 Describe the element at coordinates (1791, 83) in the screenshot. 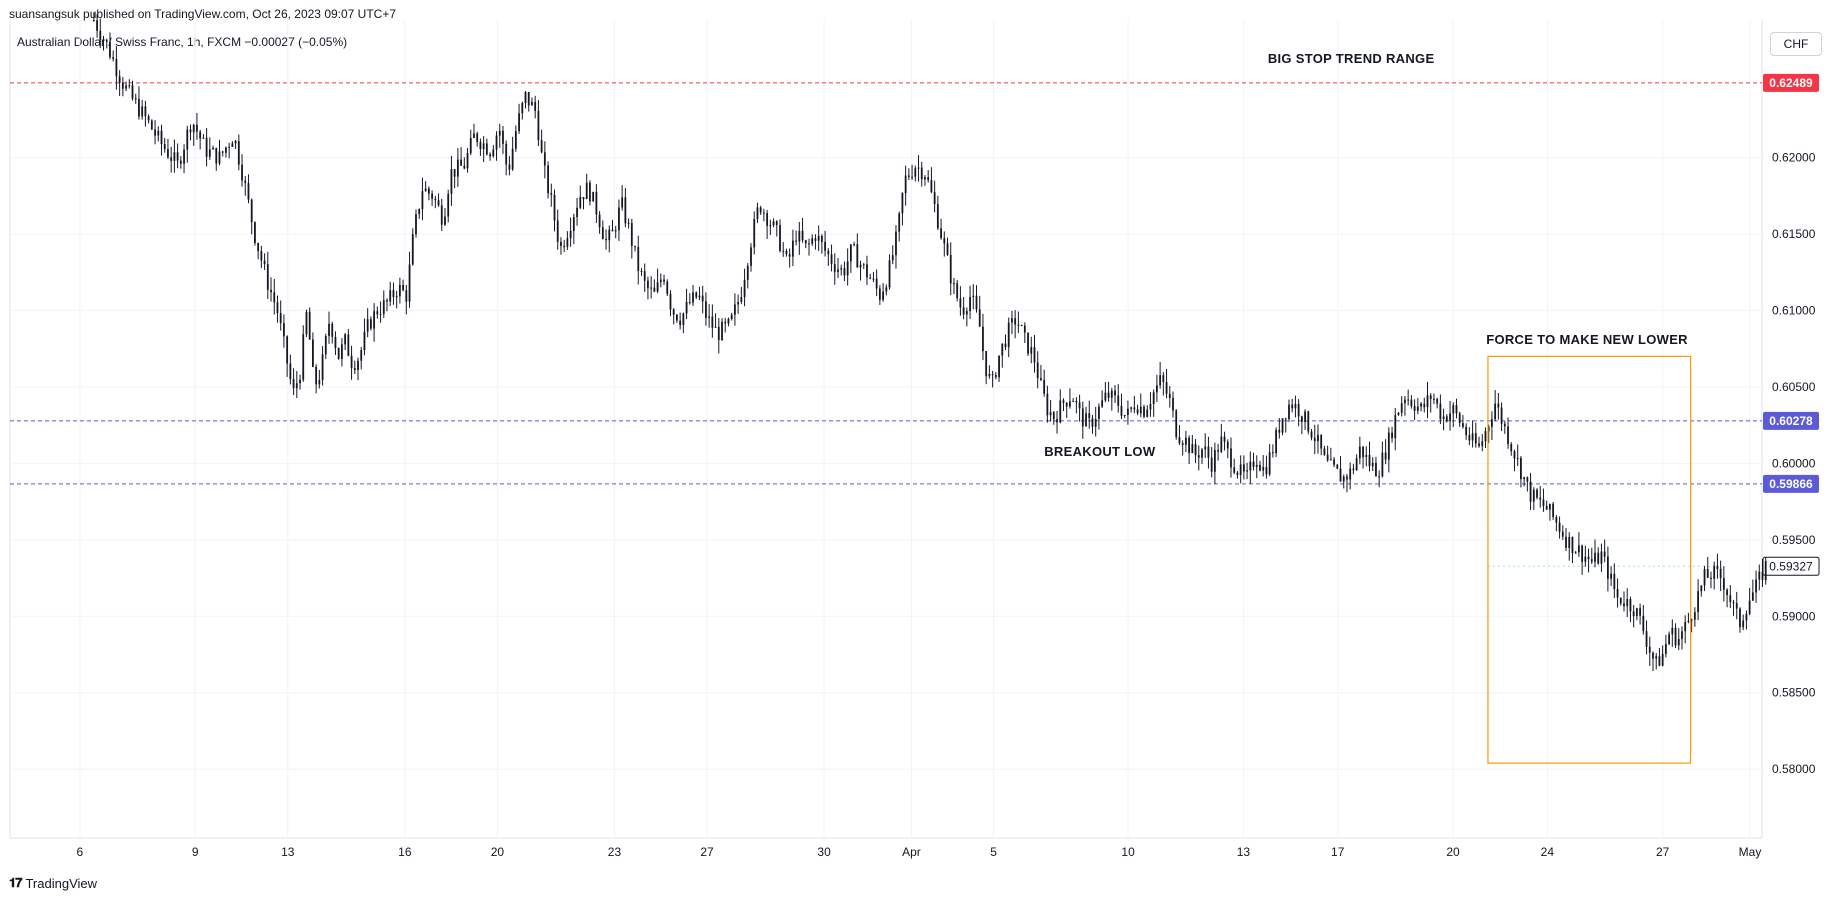

I see `resistance-tag-label: 0.62489` at that location.